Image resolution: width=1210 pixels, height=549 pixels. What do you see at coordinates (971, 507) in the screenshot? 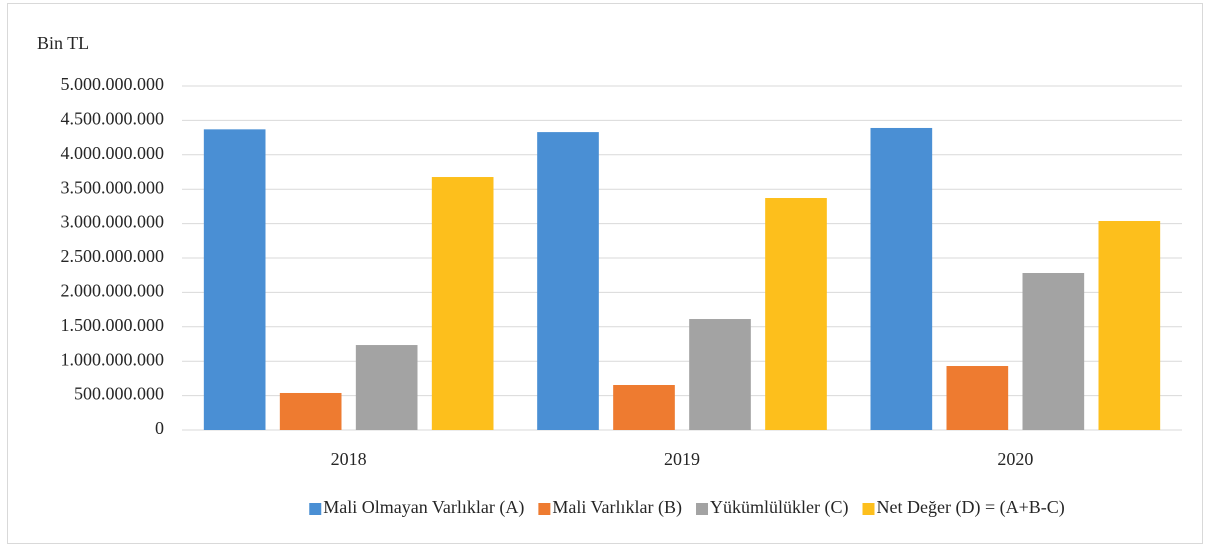
I see `legend-label: Net Değer (D) = (A+B-C)` at bounding box center [971, 507].